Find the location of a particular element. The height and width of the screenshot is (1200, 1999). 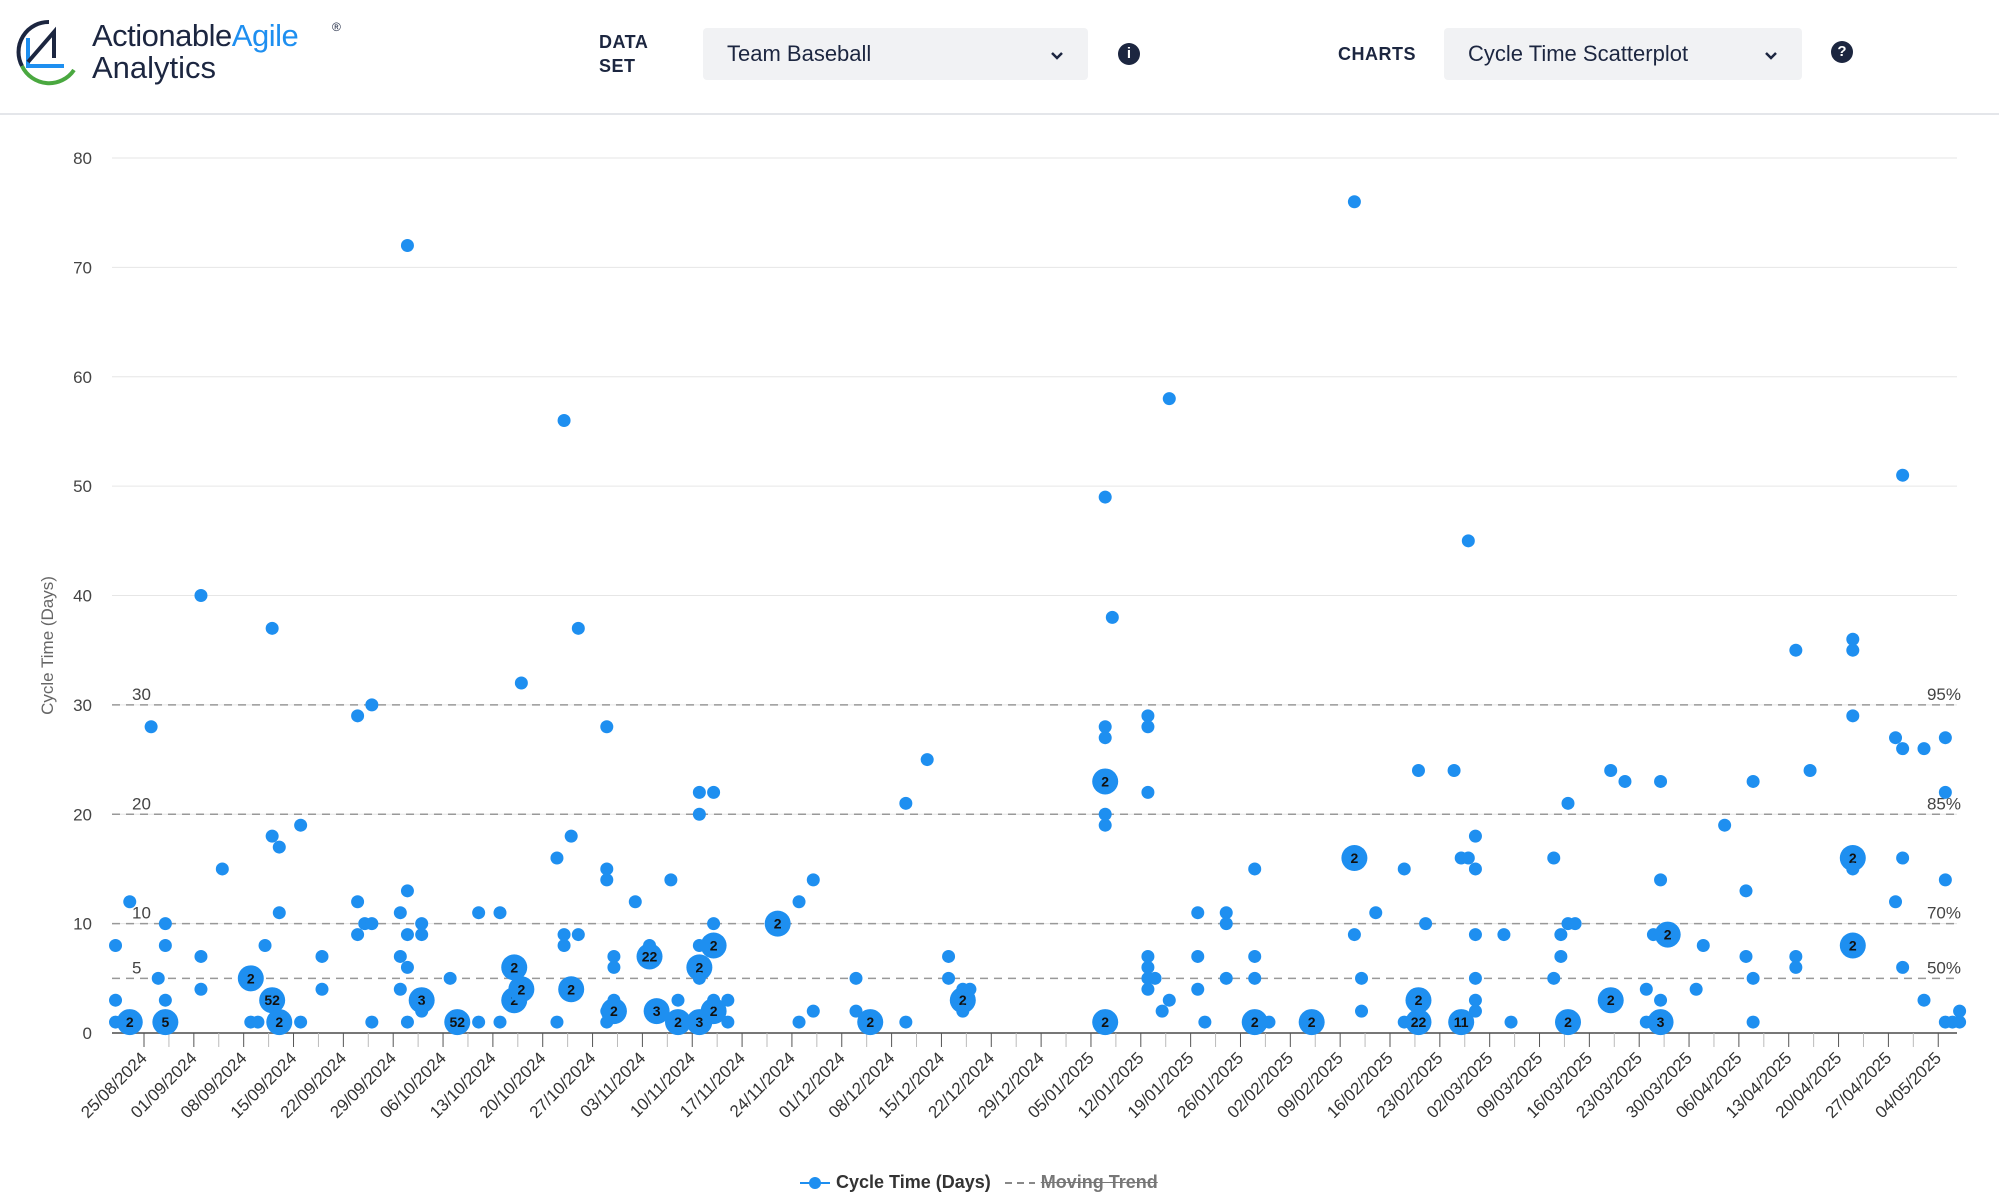

percentile-label: 50% is located at coordinates (1944, 967).